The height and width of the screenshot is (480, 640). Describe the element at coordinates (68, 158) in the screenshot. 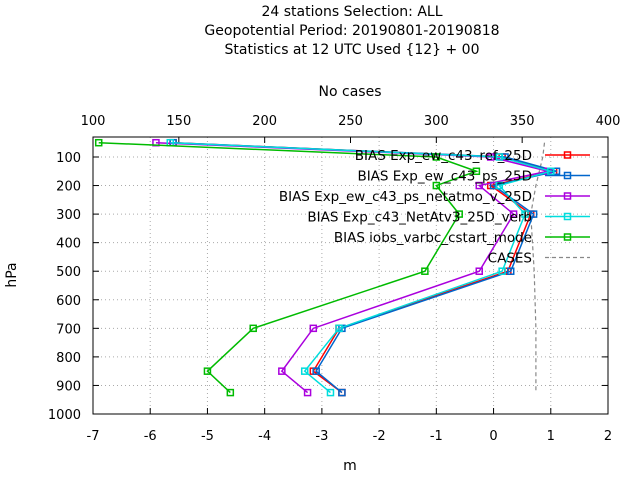

I see `y-tick-label: 100` at that location.